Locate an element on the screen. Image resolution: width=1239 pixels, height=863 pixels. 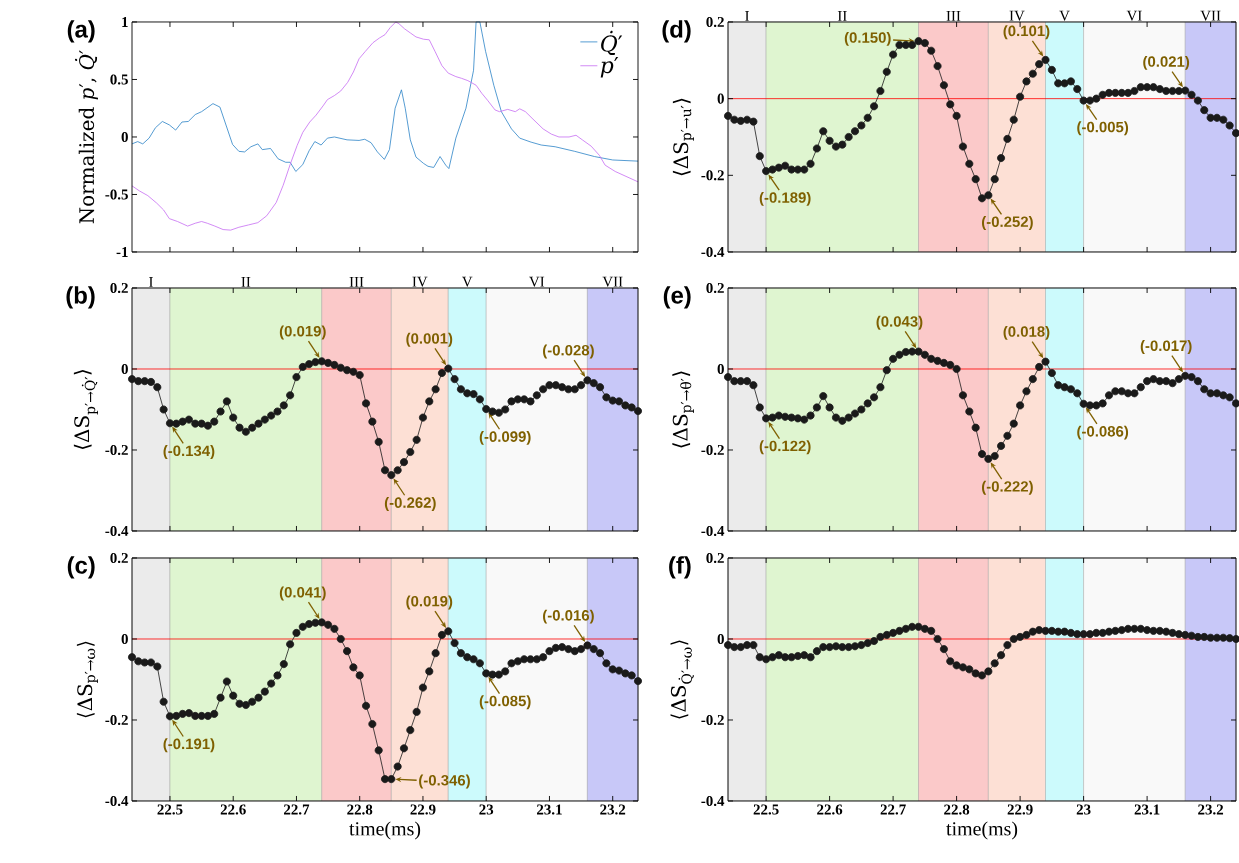
annotation: (-0.252) is located at coordinates (1007, 223).